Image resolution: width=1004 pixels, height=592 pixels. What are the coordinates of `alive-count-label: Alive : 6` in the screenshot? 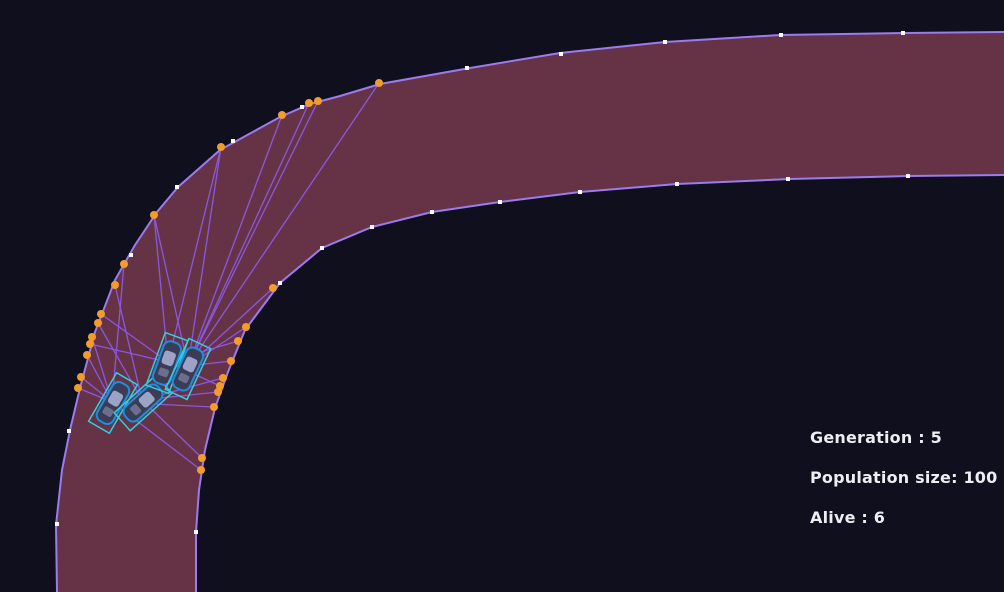 It's located at (848, 517).